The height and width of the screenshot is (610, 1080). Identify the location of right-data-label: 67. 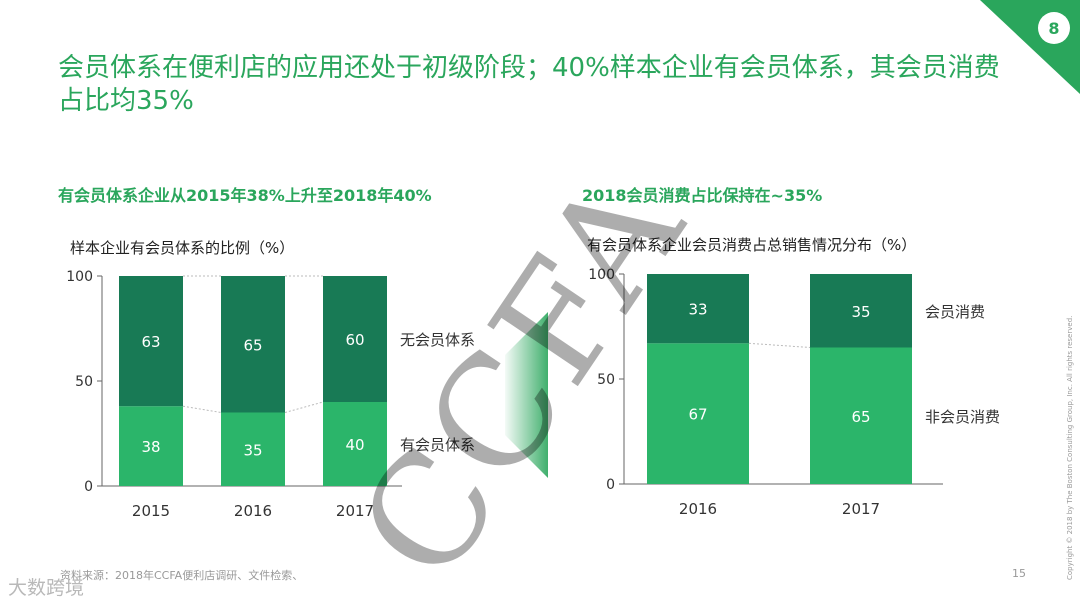
(697, 415).